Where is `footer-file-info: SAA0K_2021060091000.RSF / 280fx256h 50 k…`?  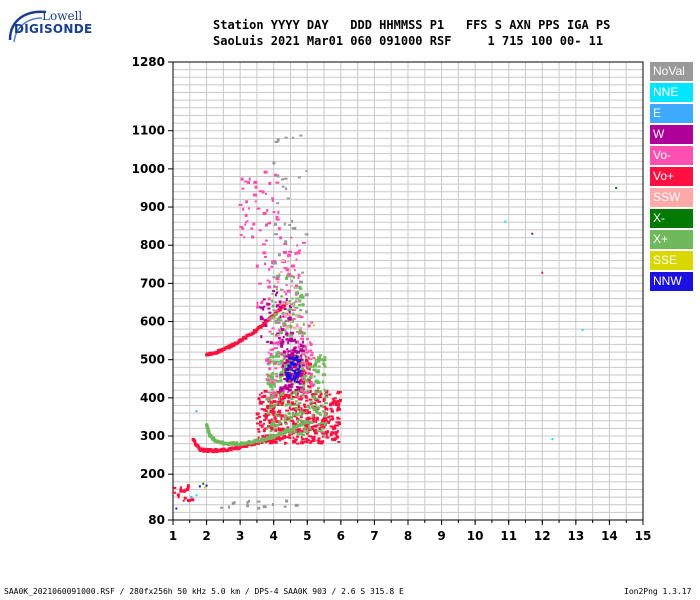 footer-file-info: SAA0K_2021060091000.RSF / 280fx256h 50 k… is located at coordinates (204, 591).